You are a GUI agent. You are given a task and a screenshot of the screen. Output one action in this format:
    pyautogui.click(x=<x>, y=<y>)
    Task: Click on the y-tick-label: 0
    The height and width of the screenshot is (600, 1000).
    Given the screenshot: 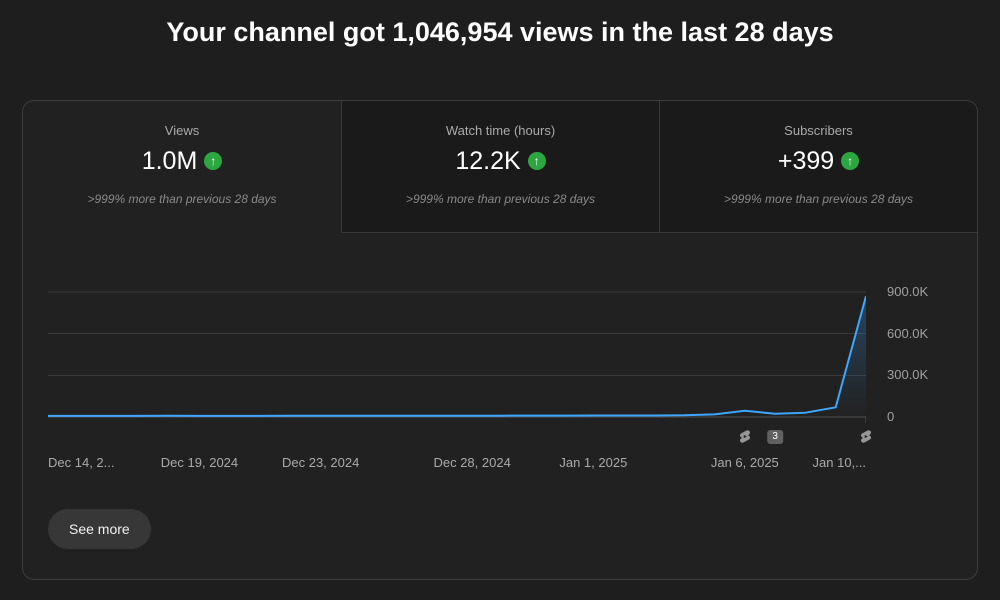 What is the action you would take?
    pyautogui.click(x=891, y=416)
    